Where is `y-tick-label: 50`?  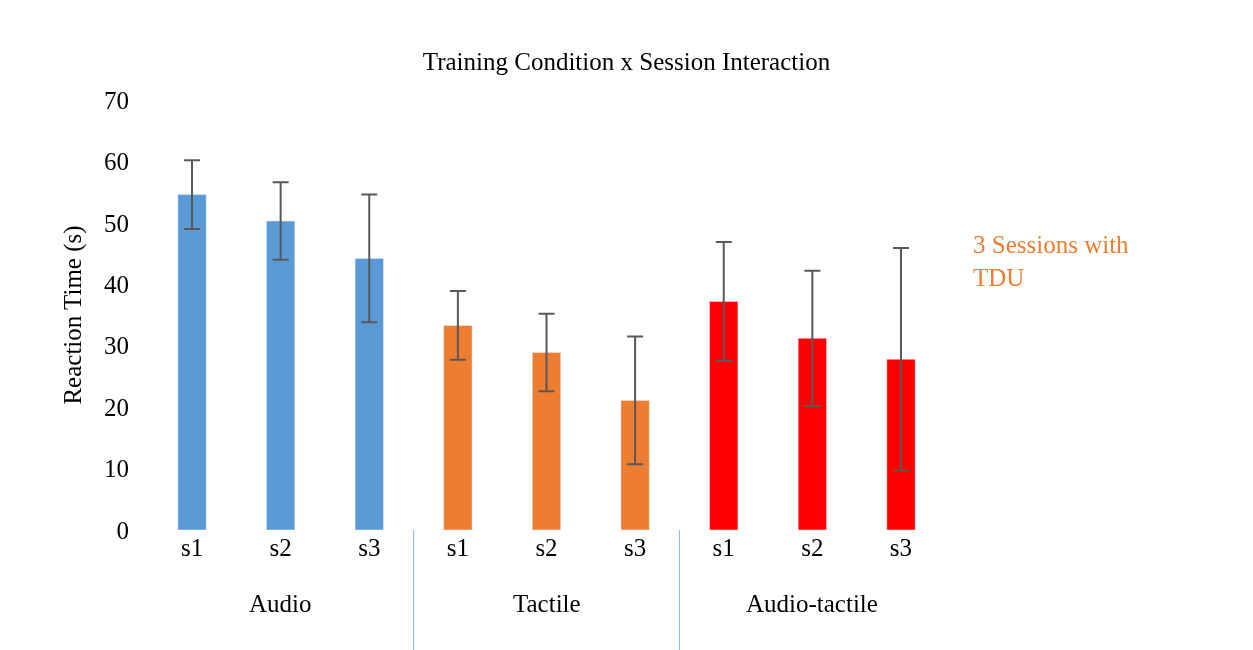 y-tick-label: 50 is located at coordinates (116, 223).